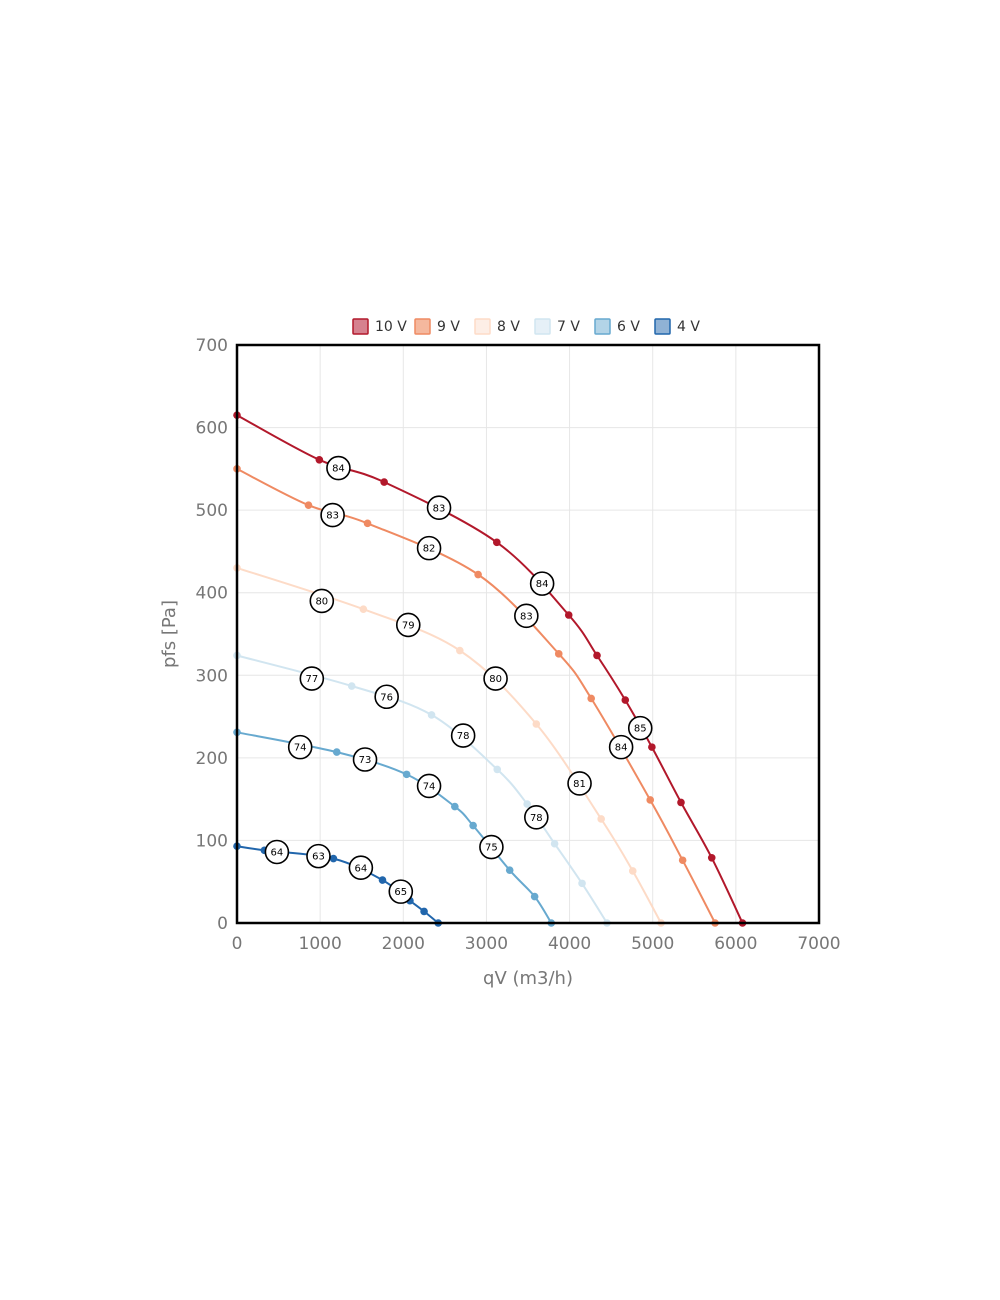 The height and width of the screenshot is (1300, 1000). Describe the element at coordinates (528, 978) in the screenshot. I see `x-axis-title: qV (m3/h)` at that location.